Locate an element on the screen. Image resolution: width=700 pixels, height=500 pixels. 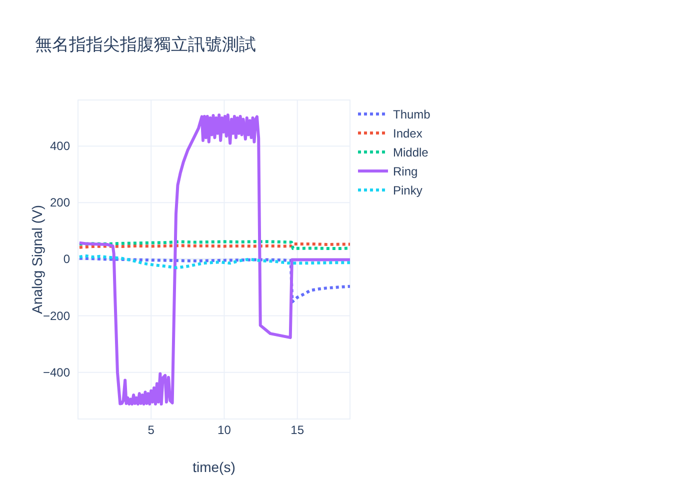
x-tick-label: 15 is located at coordinates (297, 430).